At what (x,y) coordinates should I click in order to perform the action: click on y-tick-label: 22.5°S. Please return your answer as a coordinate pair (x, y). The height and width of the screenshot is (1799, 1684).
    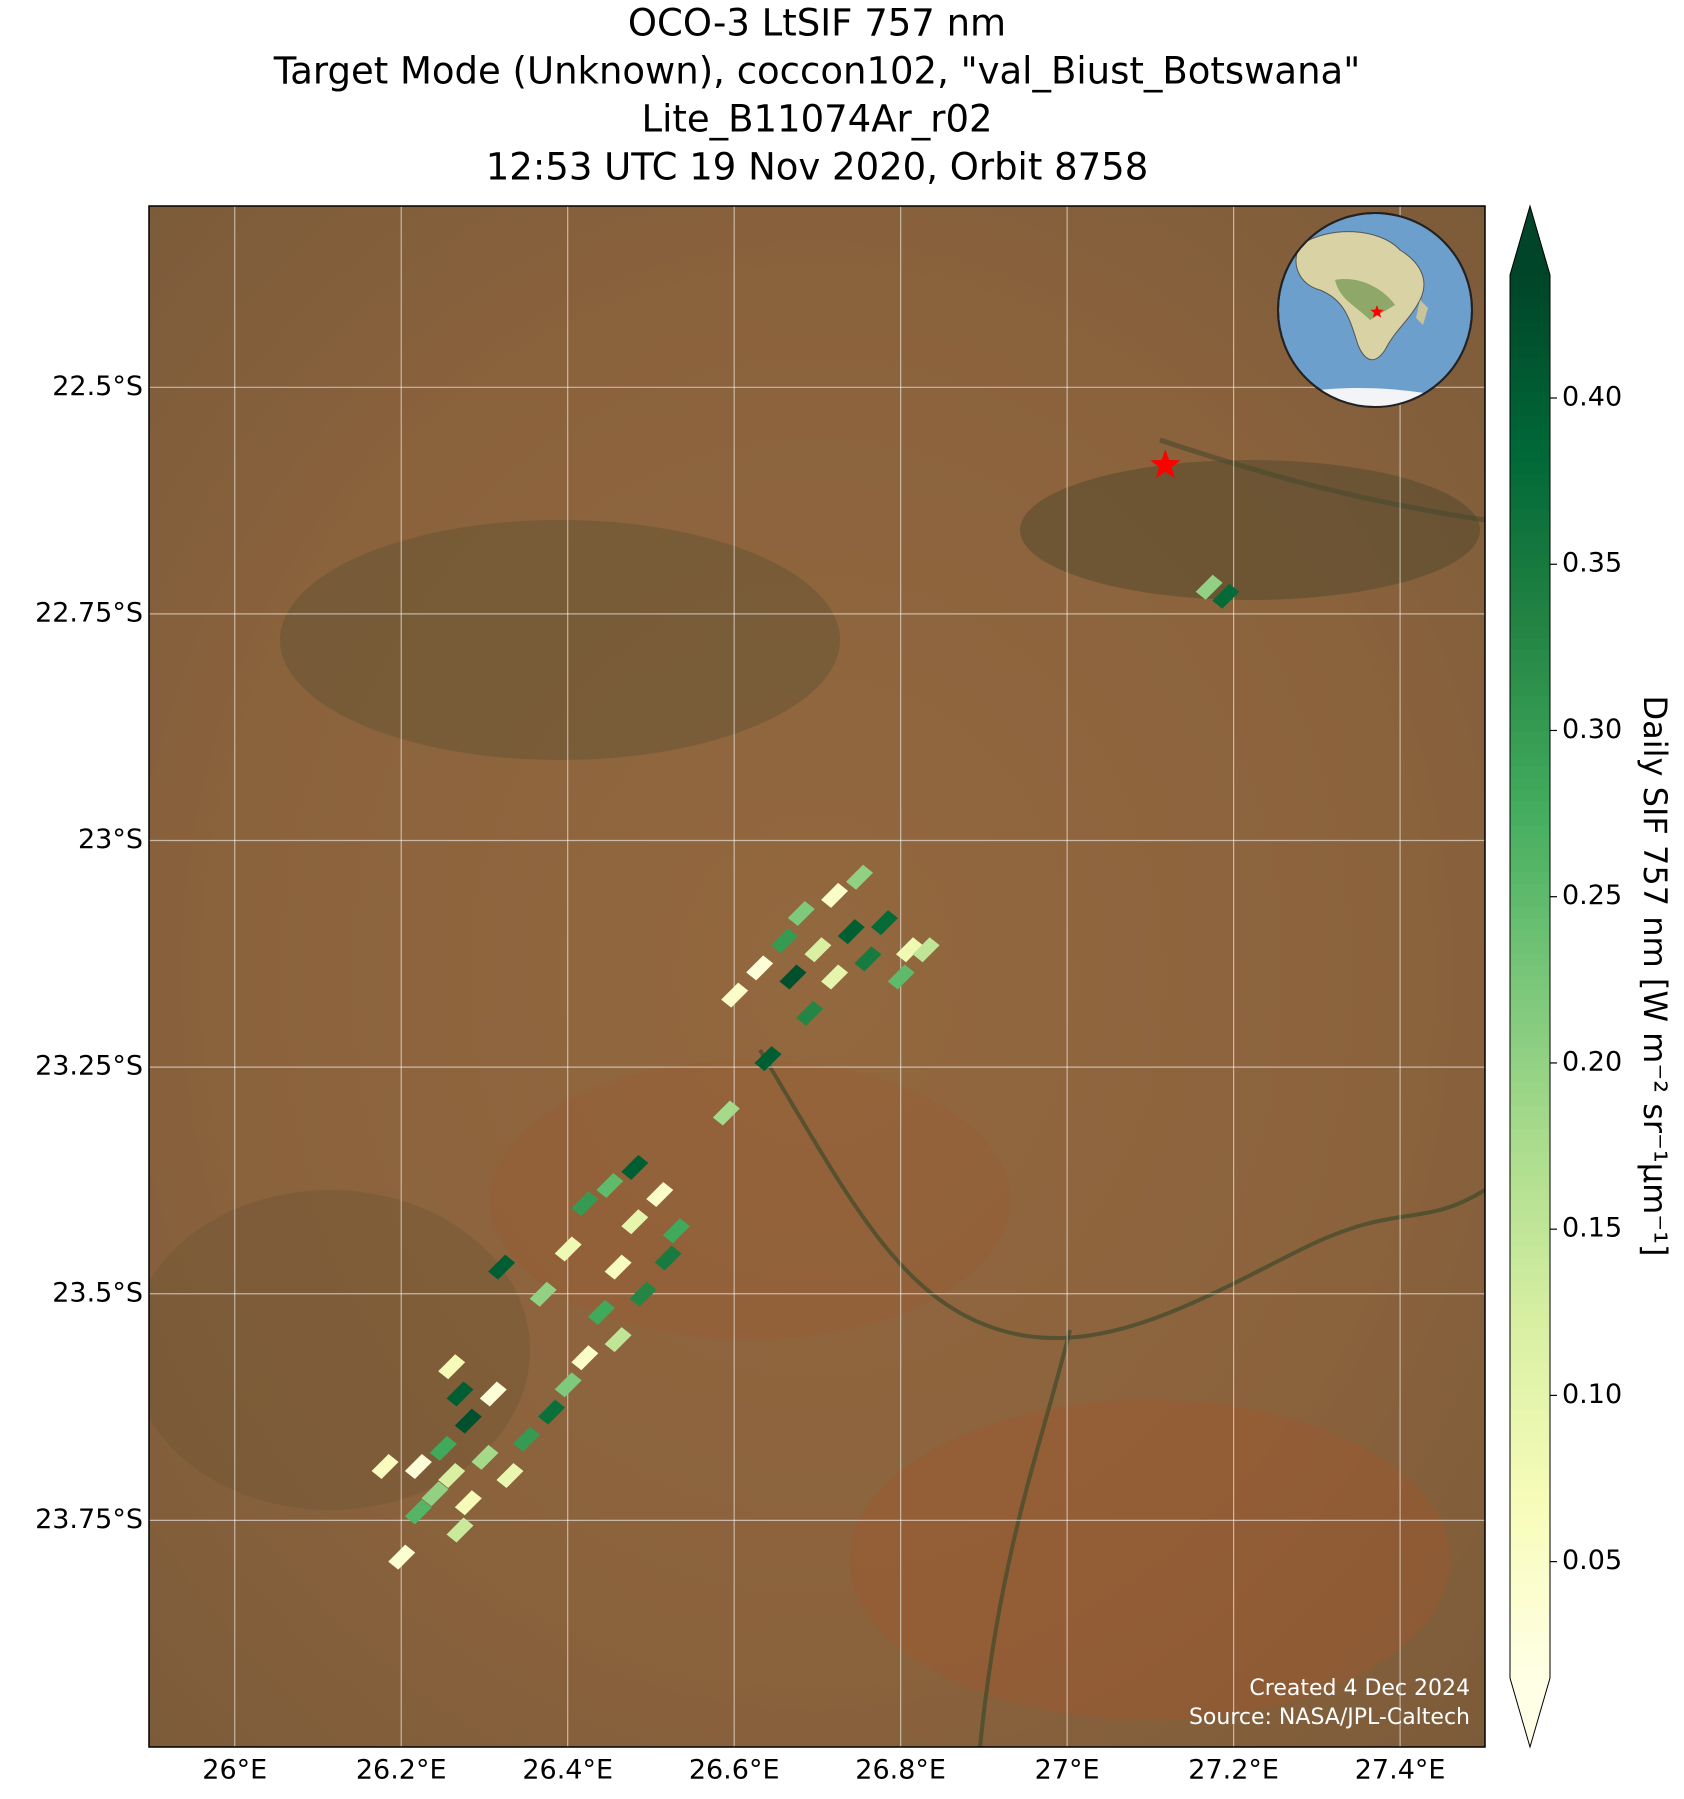
    Looking at the image, I should click on (97, 386).